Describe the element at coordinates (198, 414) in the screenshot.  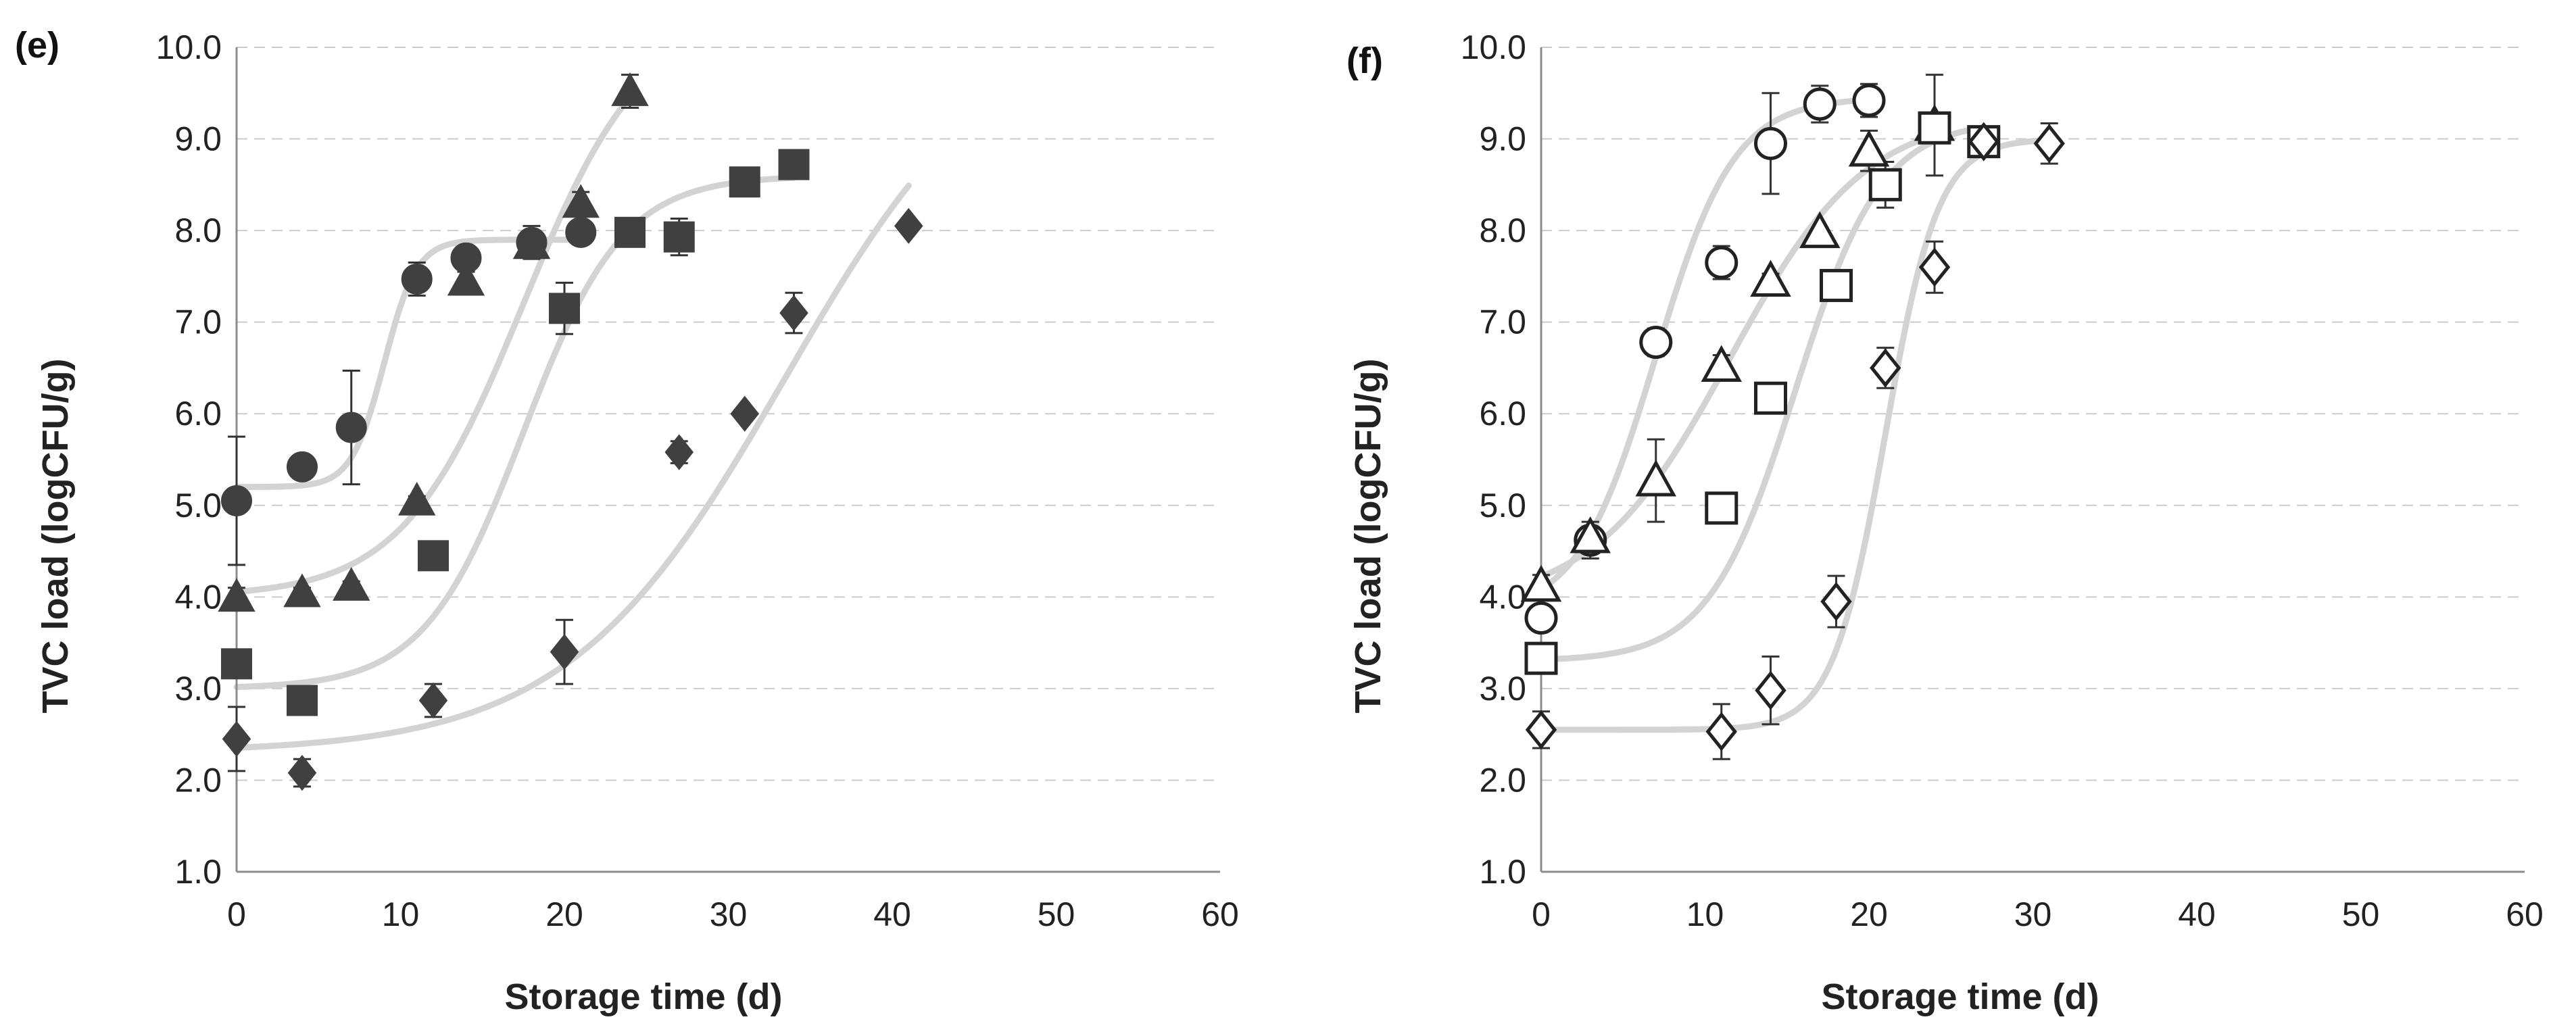
I see `y-tick-label-e-5: 6.0` at that location.